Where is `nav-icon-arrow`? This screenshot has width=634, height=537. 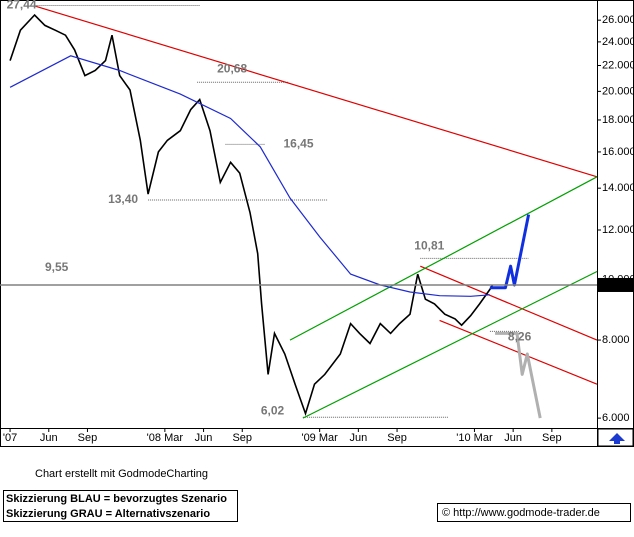
nav-icon-arrow is located at coordinates (617, 438).